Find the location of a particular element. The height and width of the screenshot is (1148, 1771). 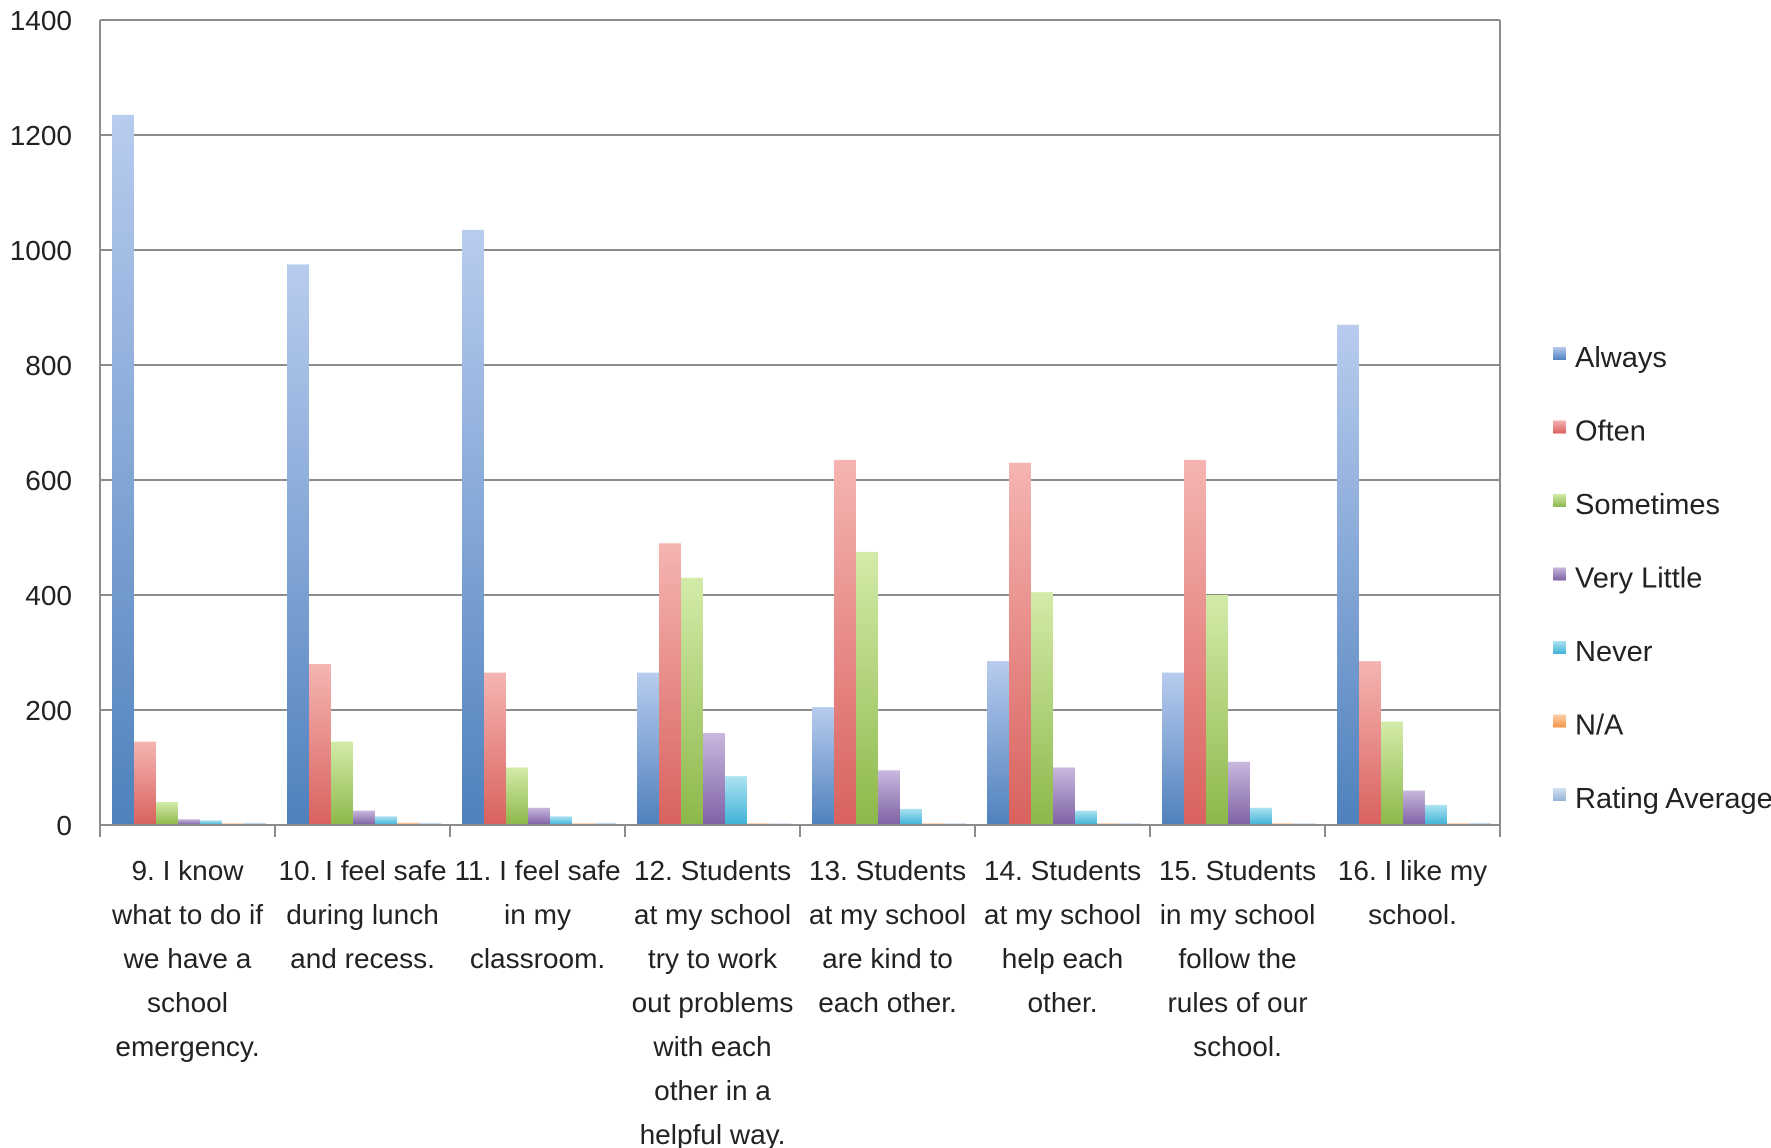

x-category-label-line: try to work is located at coordinates (713, 958).